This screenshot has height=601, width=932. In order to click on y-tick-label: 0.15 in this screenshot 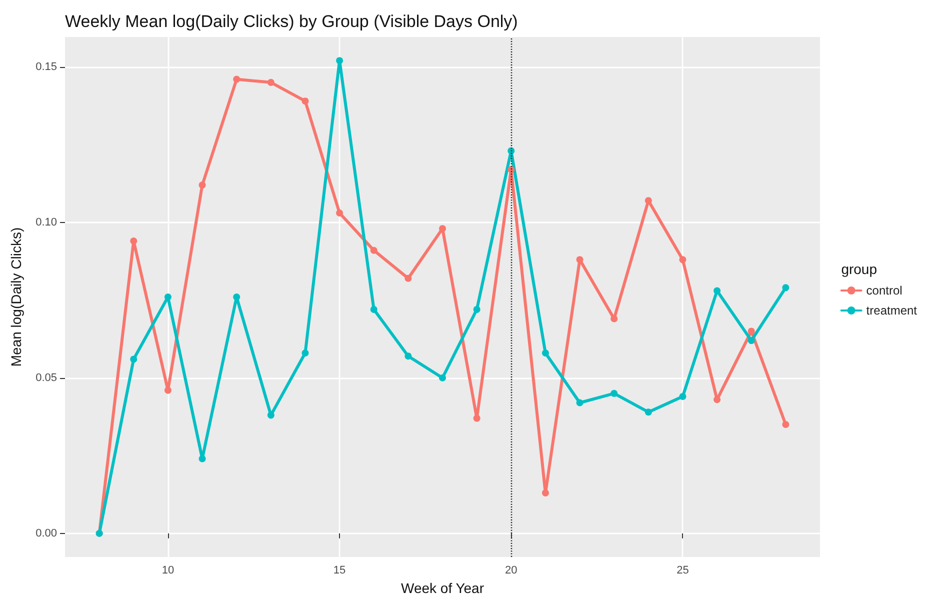, I will do `click(46, 66)`.